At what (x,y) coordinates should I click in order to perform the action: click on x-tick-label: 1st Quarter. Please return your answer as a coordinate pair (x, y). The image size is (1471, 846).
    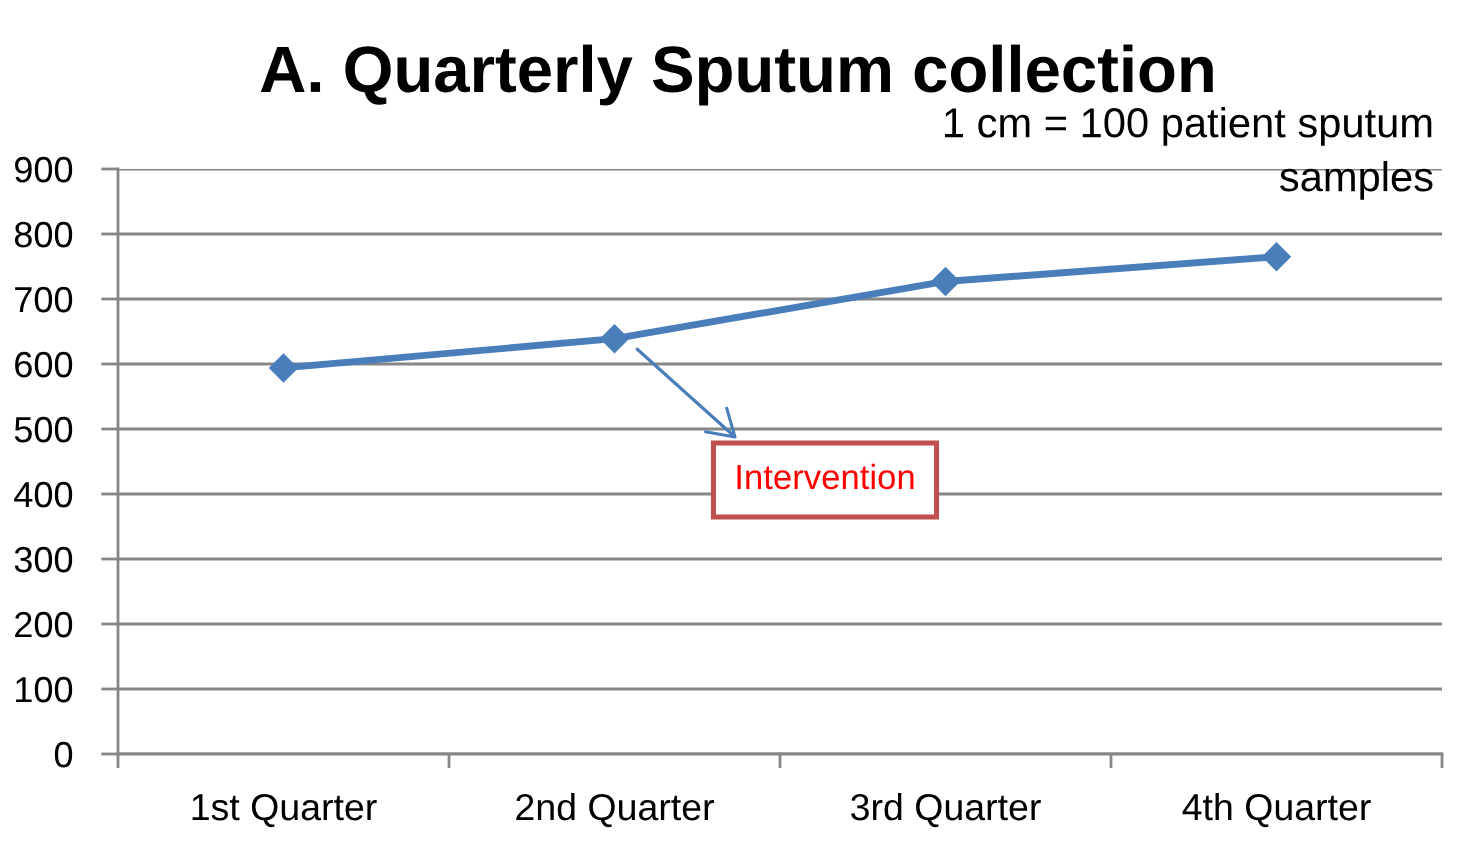
    Looking at the image, I should click on (284, 810).